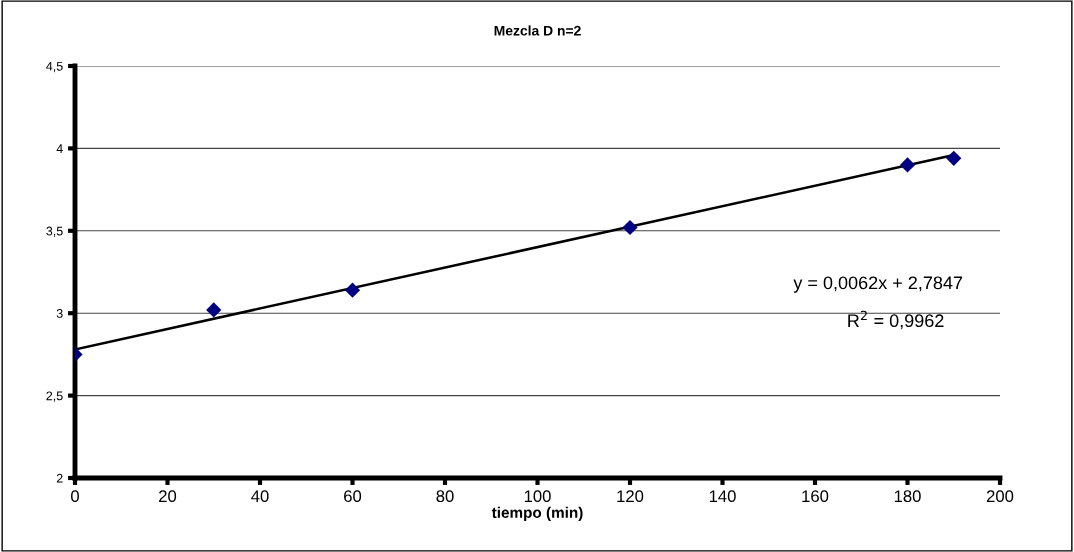 Image resolution: width=1074 pixels, height=552 pixels. What do you see at coordinates (630, 496) in the screenshot?
I see `x-tick-label: 120` at bounding box center [630, 496].